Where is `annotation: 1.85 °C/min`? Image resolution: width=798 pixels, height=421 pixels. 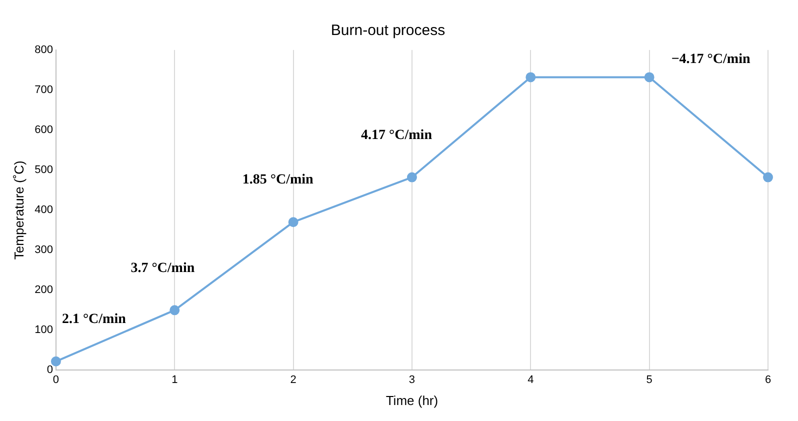 annotation: 1.85 °C/min is located at coordinates (278, 180).